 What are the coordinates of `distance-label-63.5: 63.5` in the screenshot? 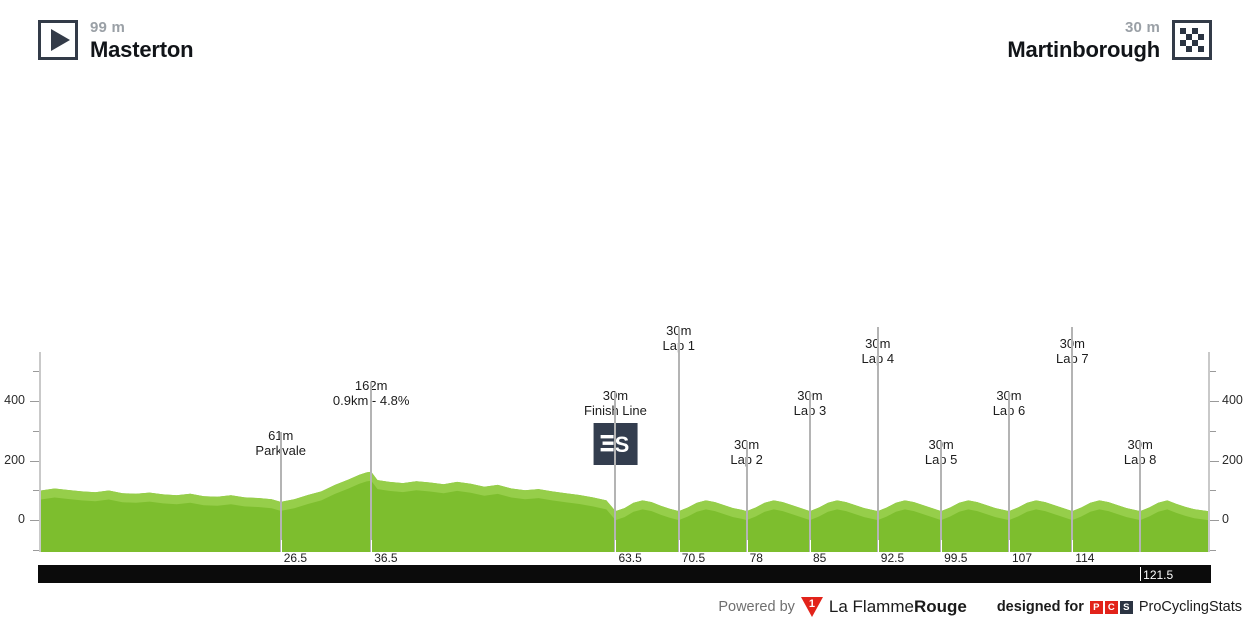 It's located at (630, 558).